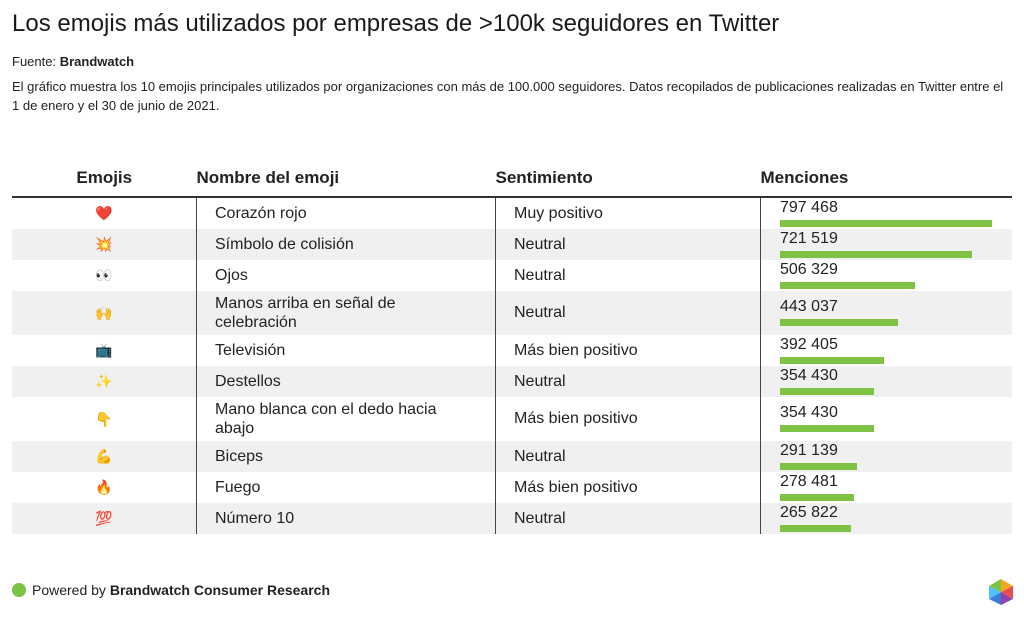 This screenshot has height=619, width=1024. I want to click on emoji: 🔥, so click(104, 487).